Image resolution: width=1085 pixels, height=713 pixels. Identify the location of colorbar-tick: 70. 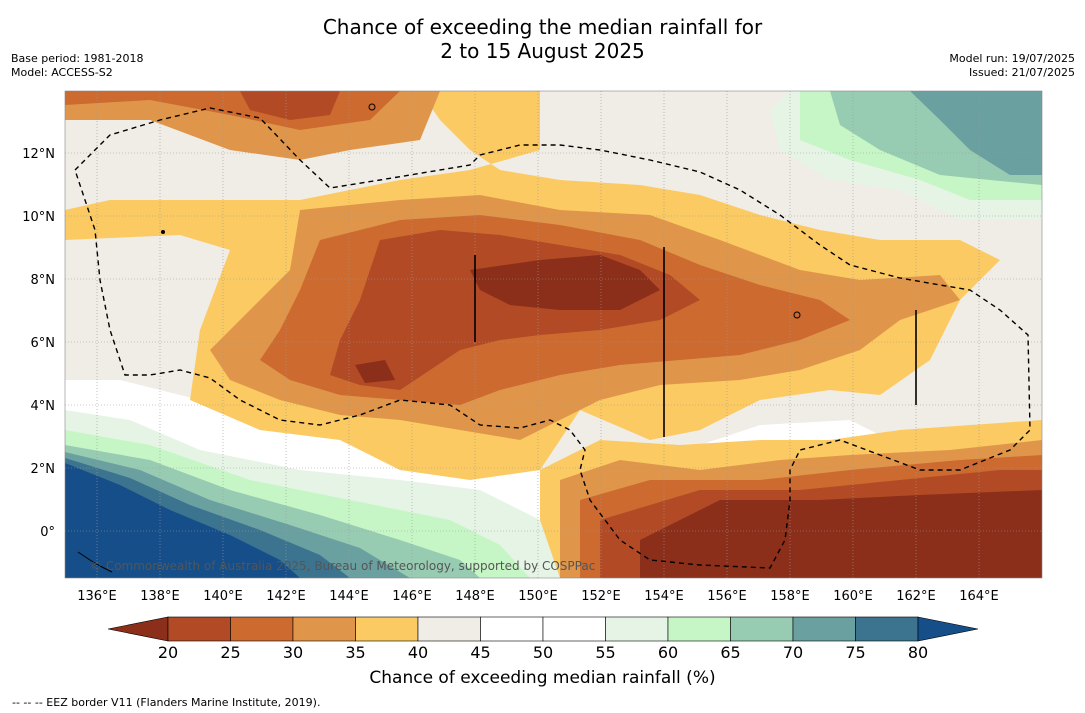
(793, 652).